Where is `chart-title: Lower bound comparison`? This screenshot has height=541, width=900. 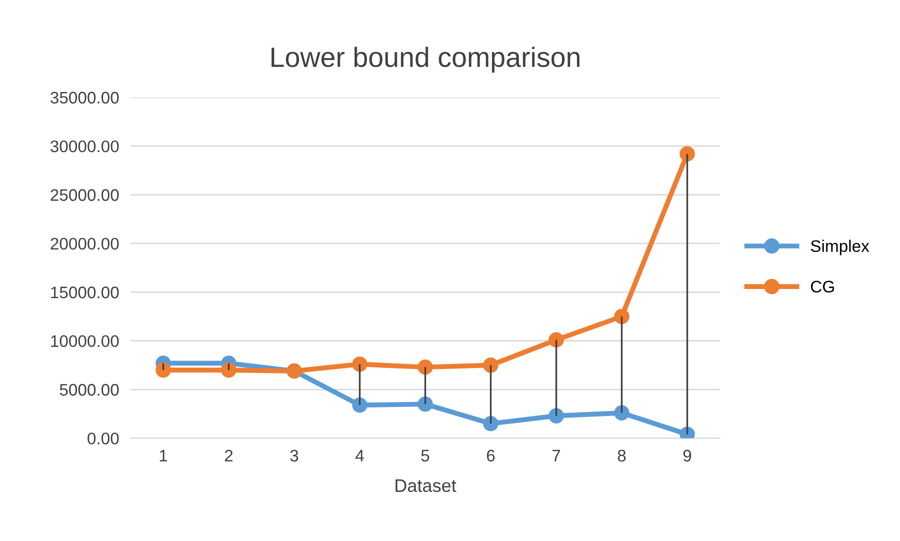 chart-title: Lower bound comparison is located at coordinates (426, 59).